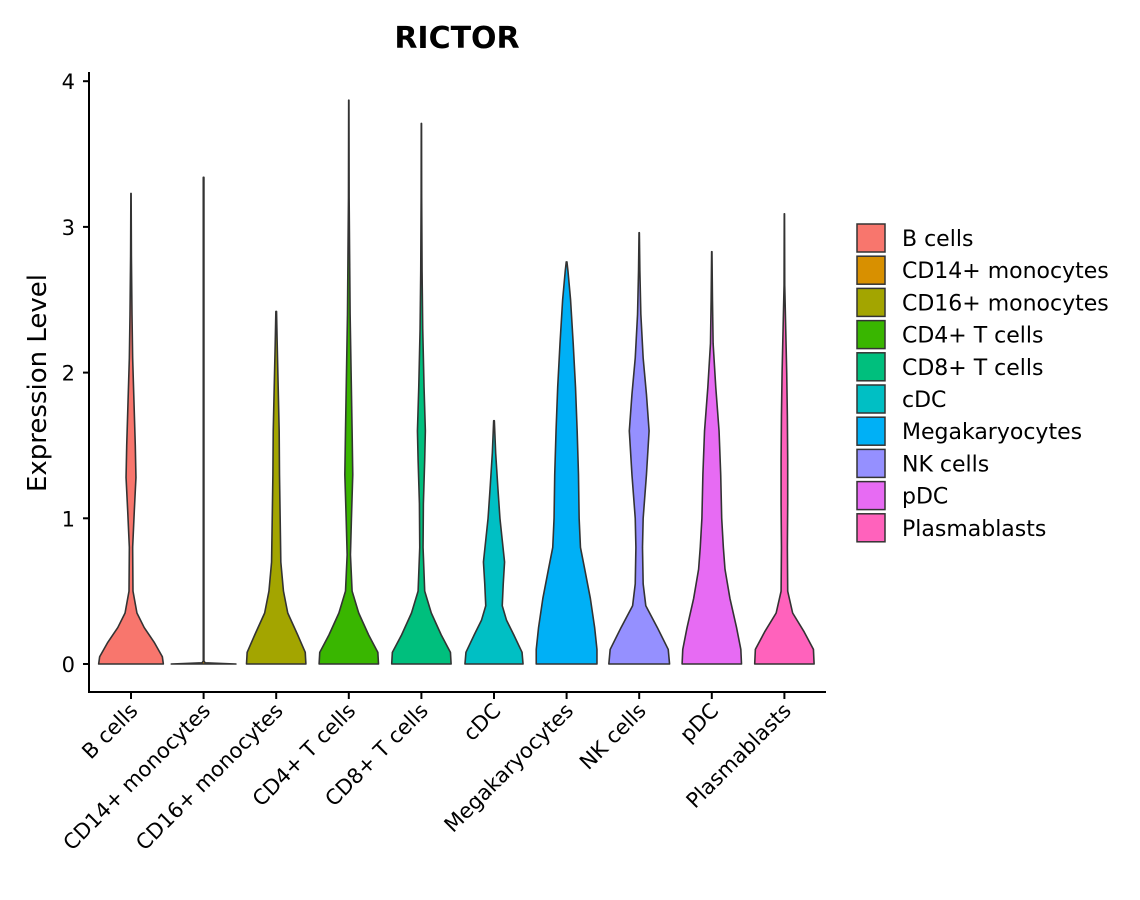 The image size is (1140, 900). I want to click on y-ticks: 0 1 2 3 4, so click(75, 373).